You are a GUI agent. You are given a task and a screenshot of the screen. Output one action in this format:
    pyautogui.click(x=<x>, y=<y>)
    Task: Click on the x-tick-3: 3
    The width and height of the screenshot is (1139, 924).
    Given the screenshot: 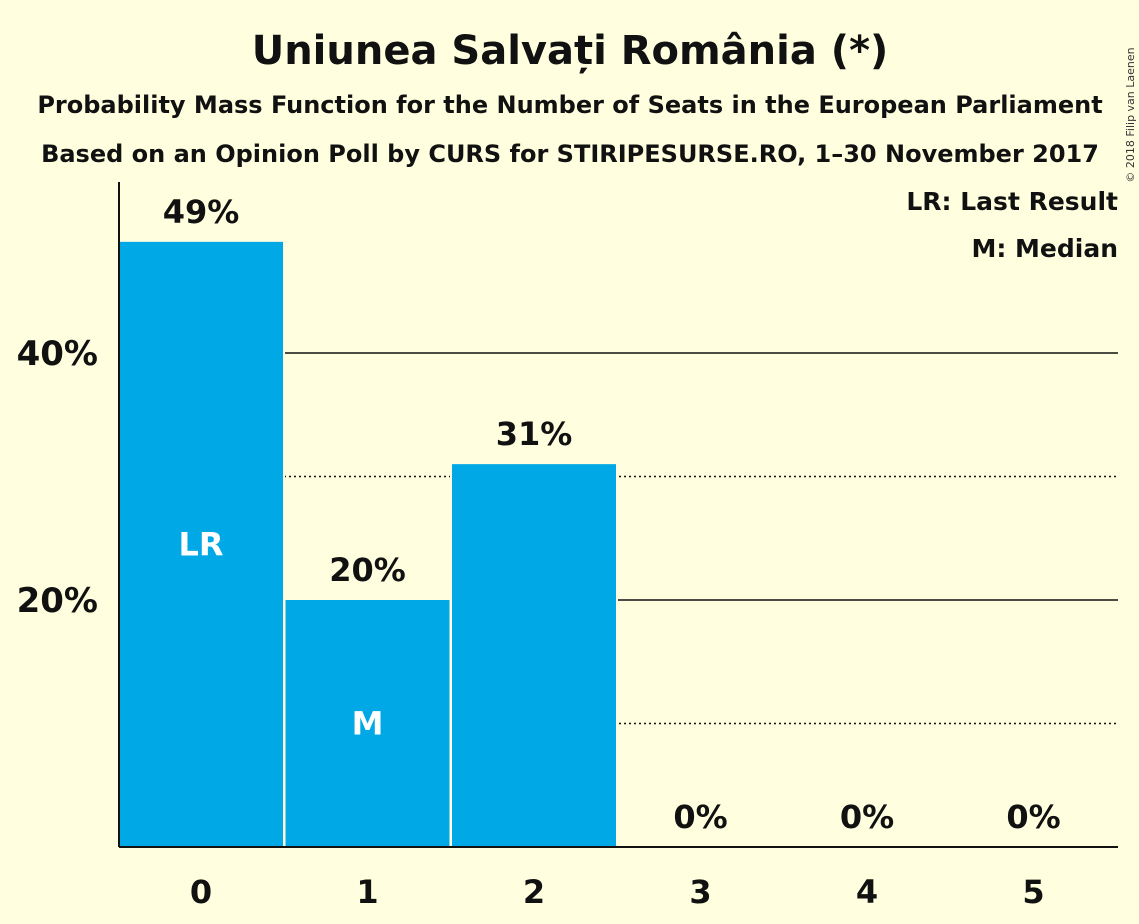 What is the action you would take?
    pyautogui.click(x=700, y=892)
    